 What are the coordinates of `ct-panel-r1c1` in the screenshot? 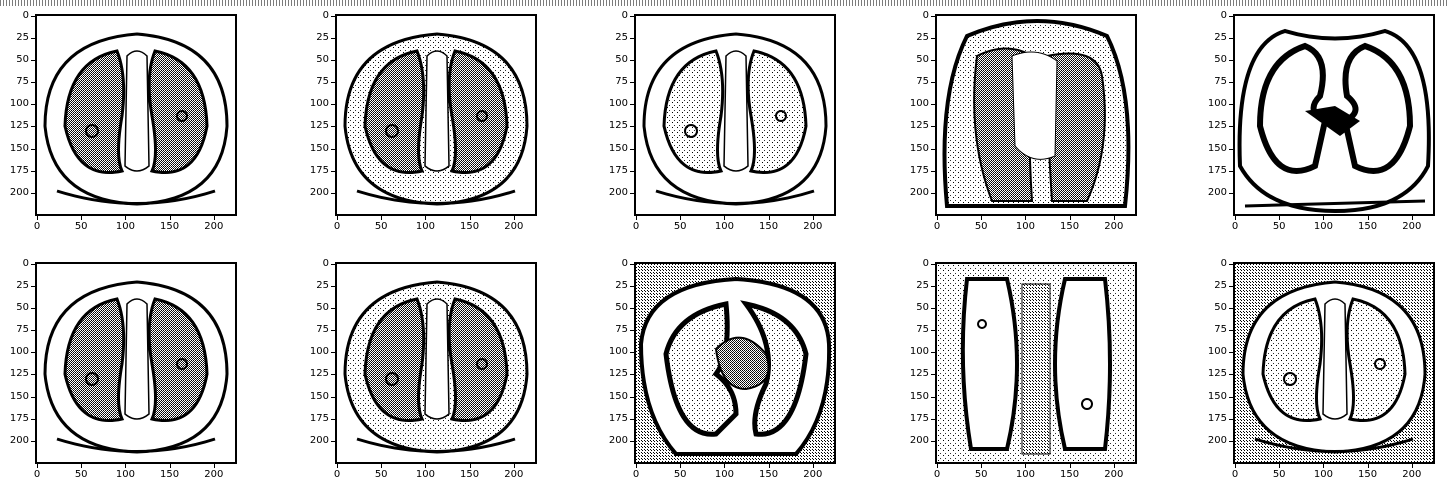 It's located at (136, 115).